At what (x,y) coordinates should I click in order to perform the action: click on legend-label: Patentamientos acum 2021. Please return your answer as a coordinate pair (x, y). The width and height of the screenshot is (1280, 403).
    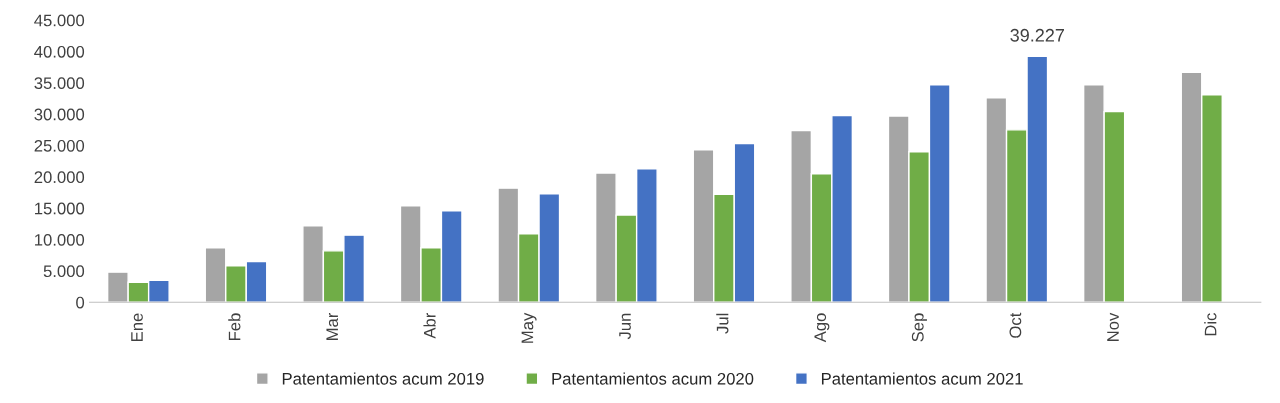
    Looking at the image, I should click on (922, 378).